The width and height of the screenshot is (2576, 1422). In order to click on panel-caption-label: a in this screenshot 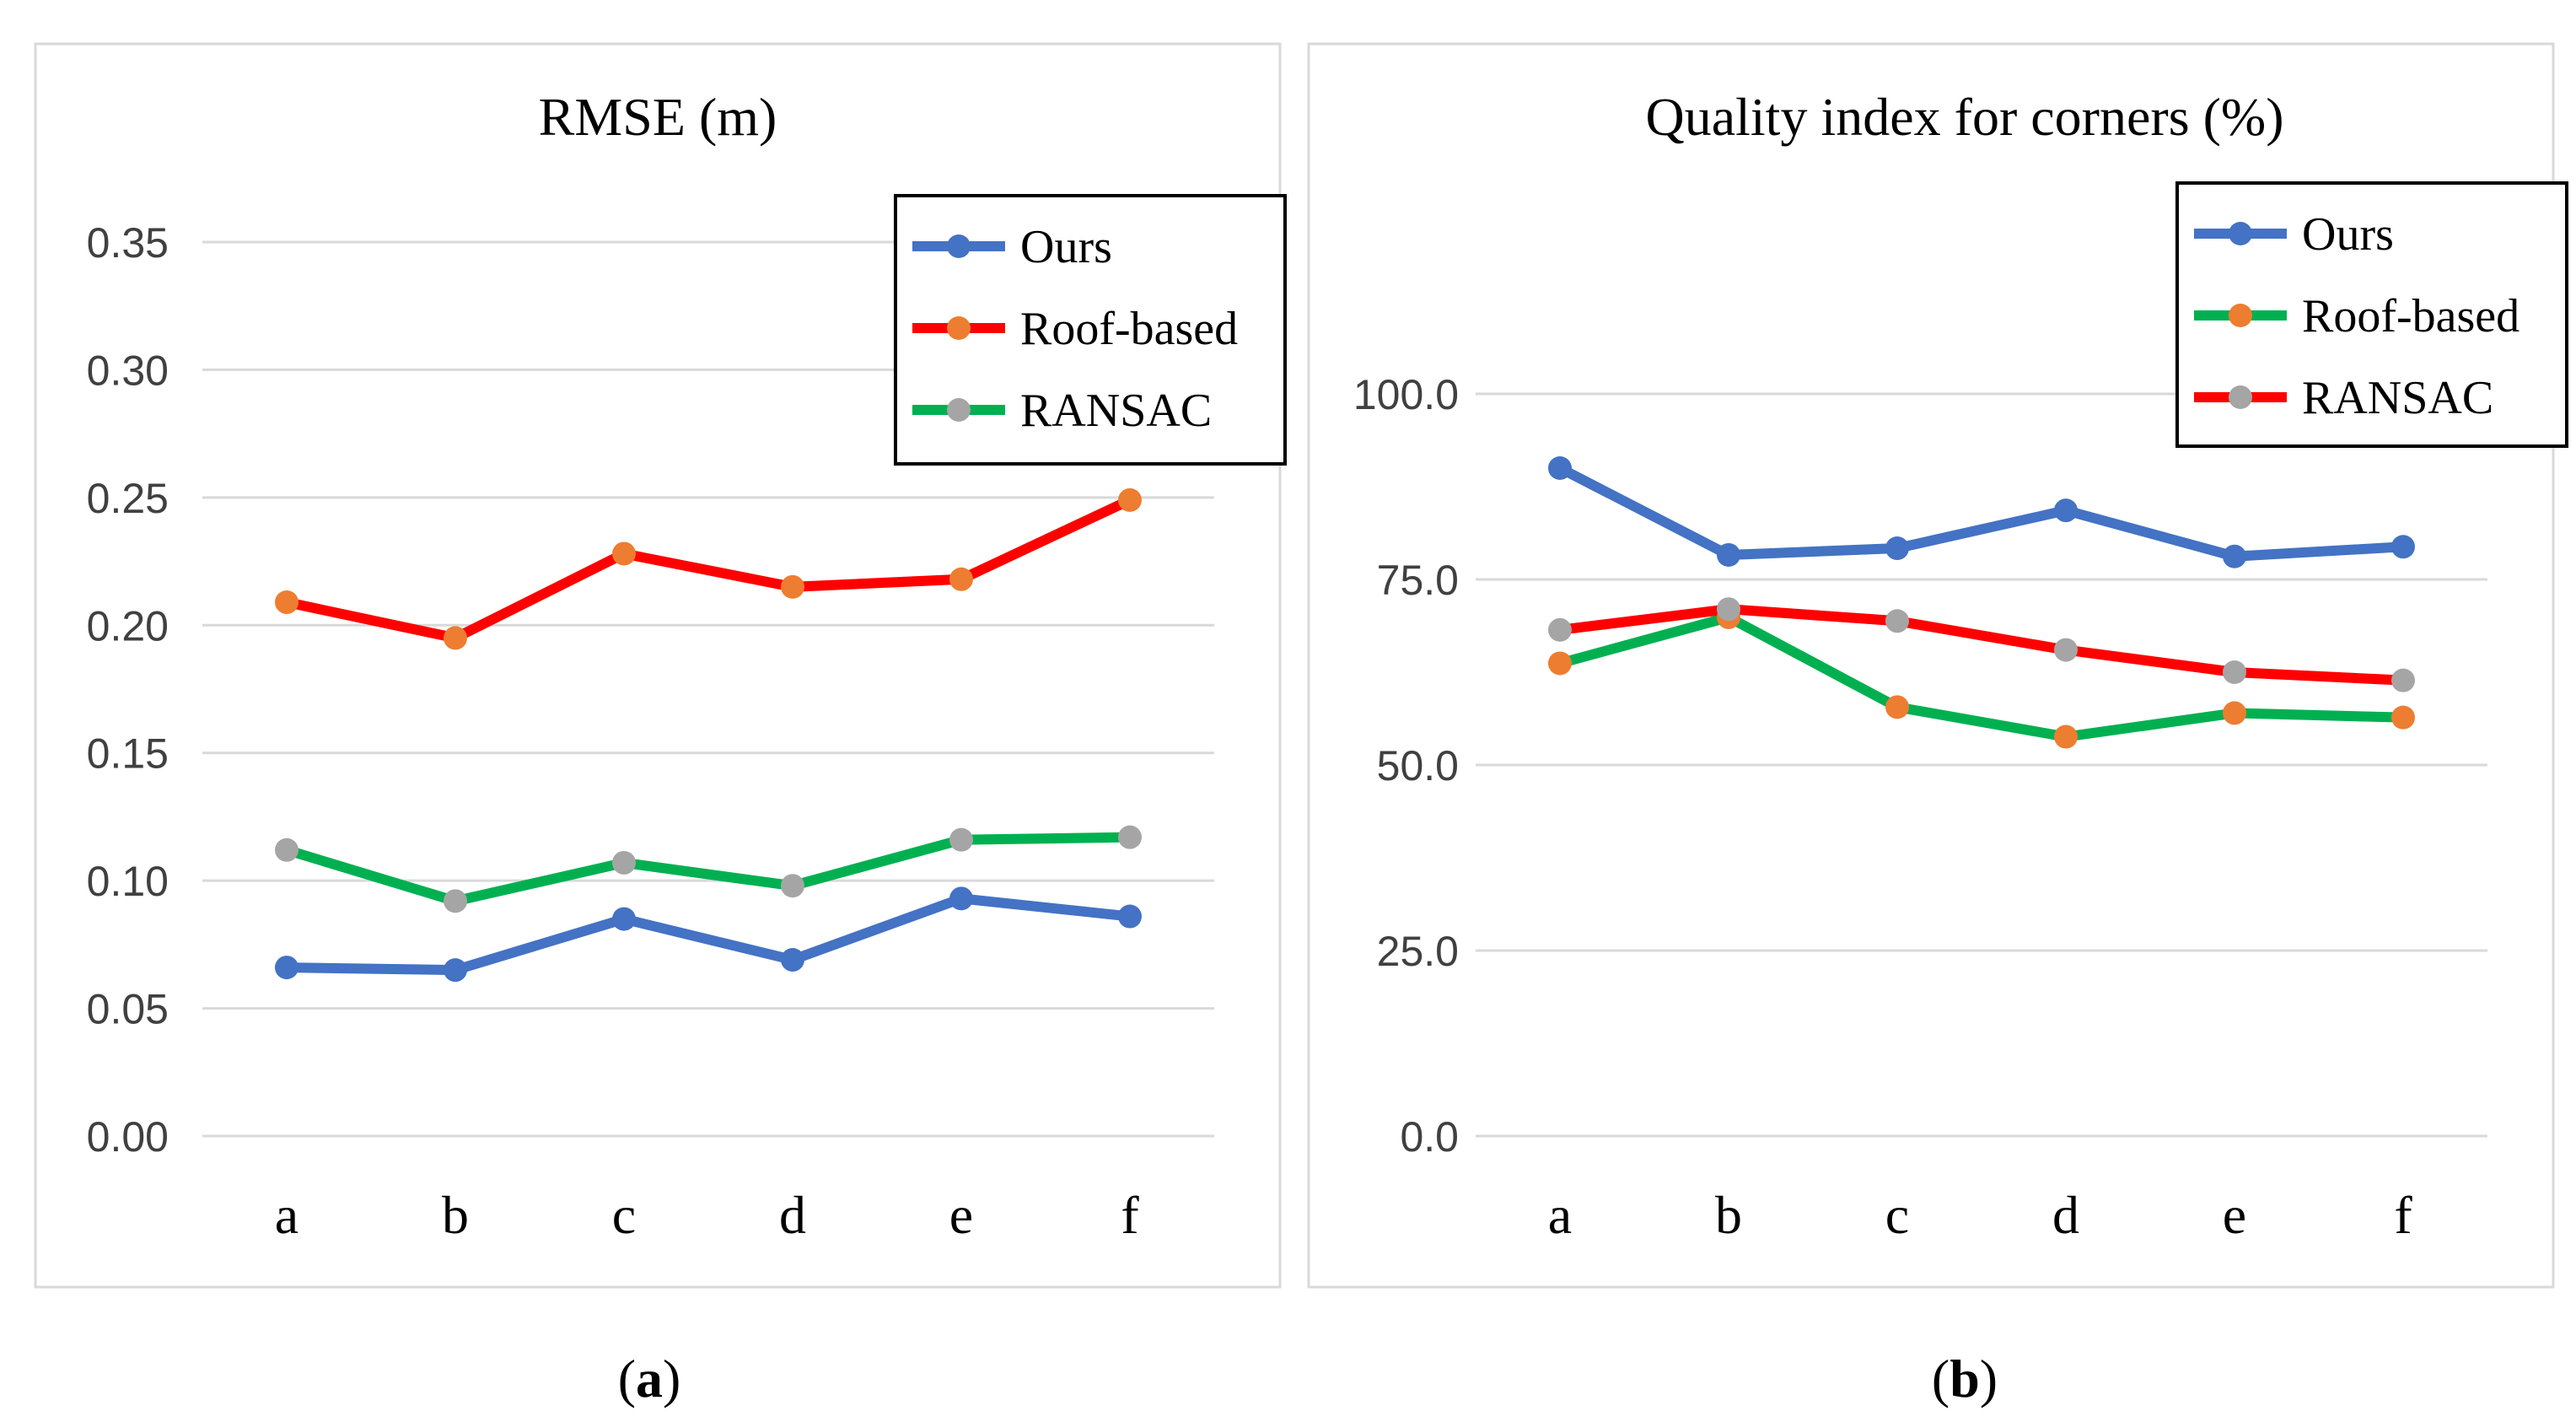, I will do `click(649, 1379)`.